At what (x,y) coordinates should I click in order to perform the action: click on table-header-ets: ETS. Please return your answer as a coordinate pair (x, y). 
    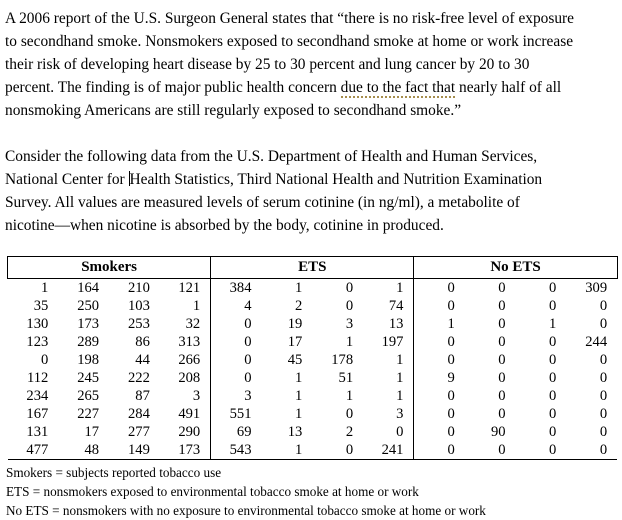
    Looking at the image, I should click on (312, 267).